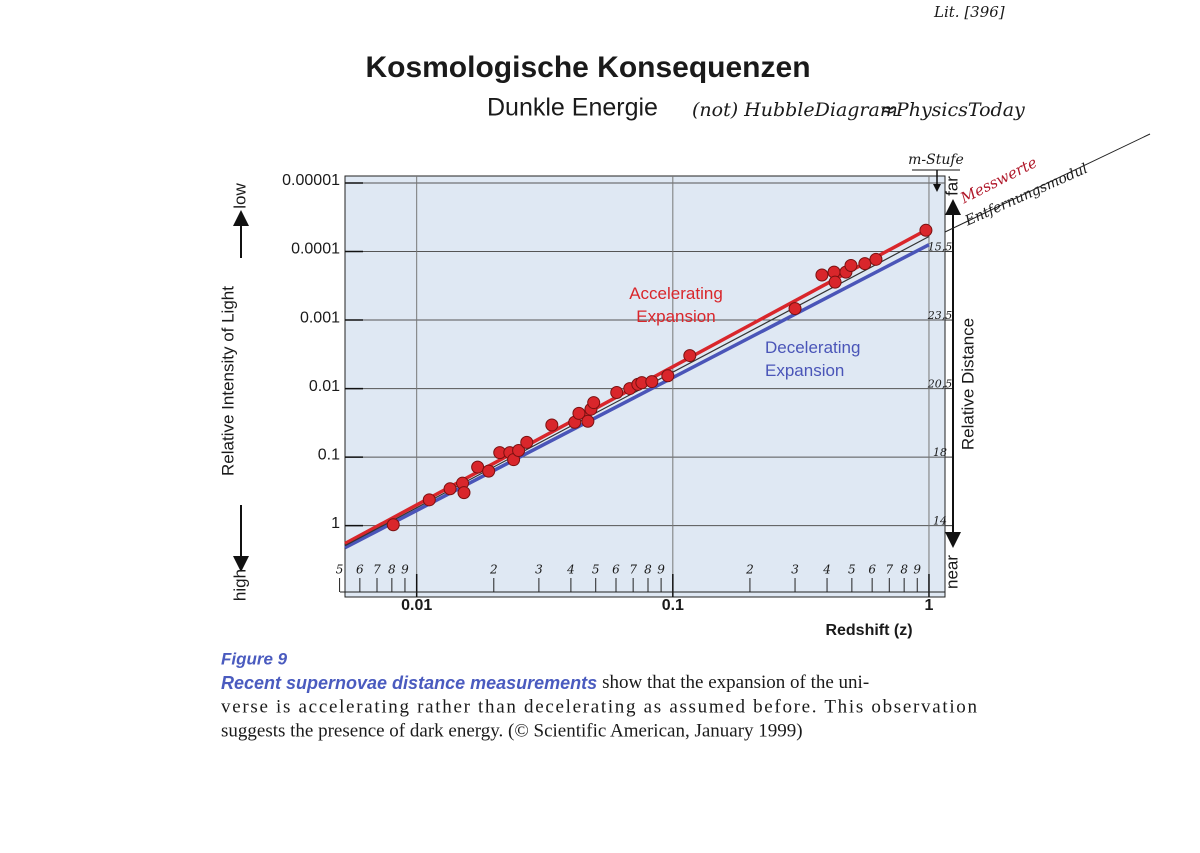 Image resolution: width=1200 pixels, height=853 pixels. What do you see at coordinates (952, 110) in the screenshot?
I see `handwritten-source: ≈PhysicsToday` at bounding box center [952, 110].